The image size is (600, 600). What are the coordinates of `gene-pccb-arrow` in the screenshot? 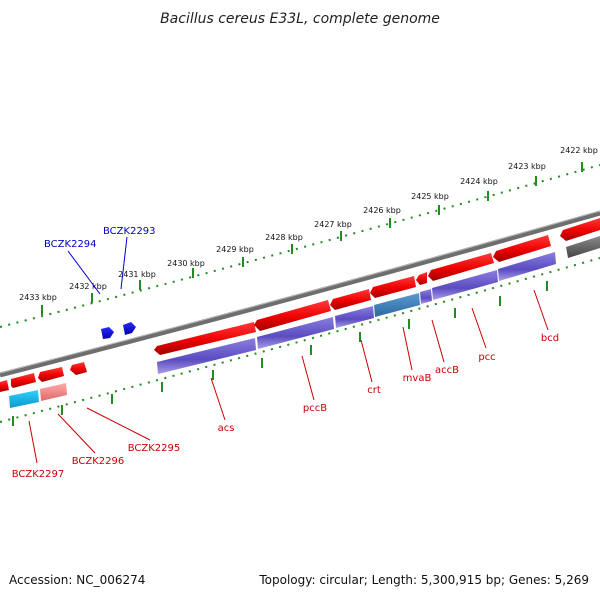 It's located at (292, 315).